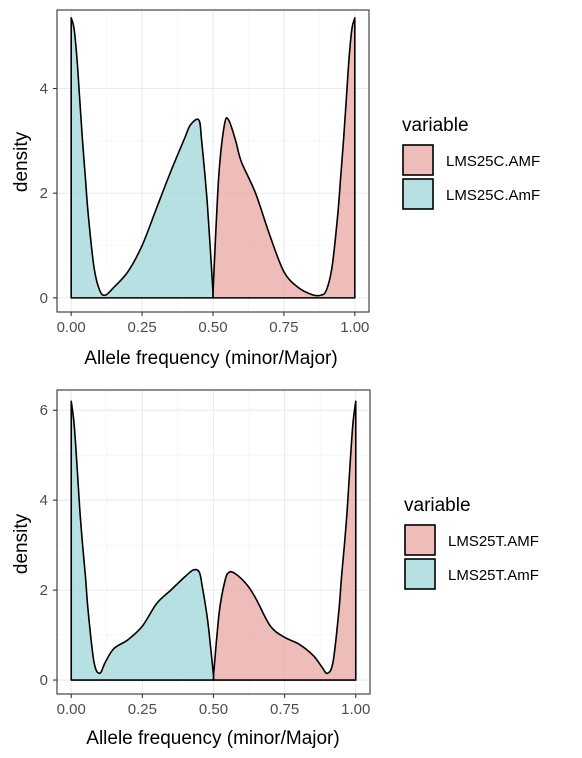 This screenshot has width=582, height=758. I want to click on legend-label: LMS25C.AMF, so click(493, 161).